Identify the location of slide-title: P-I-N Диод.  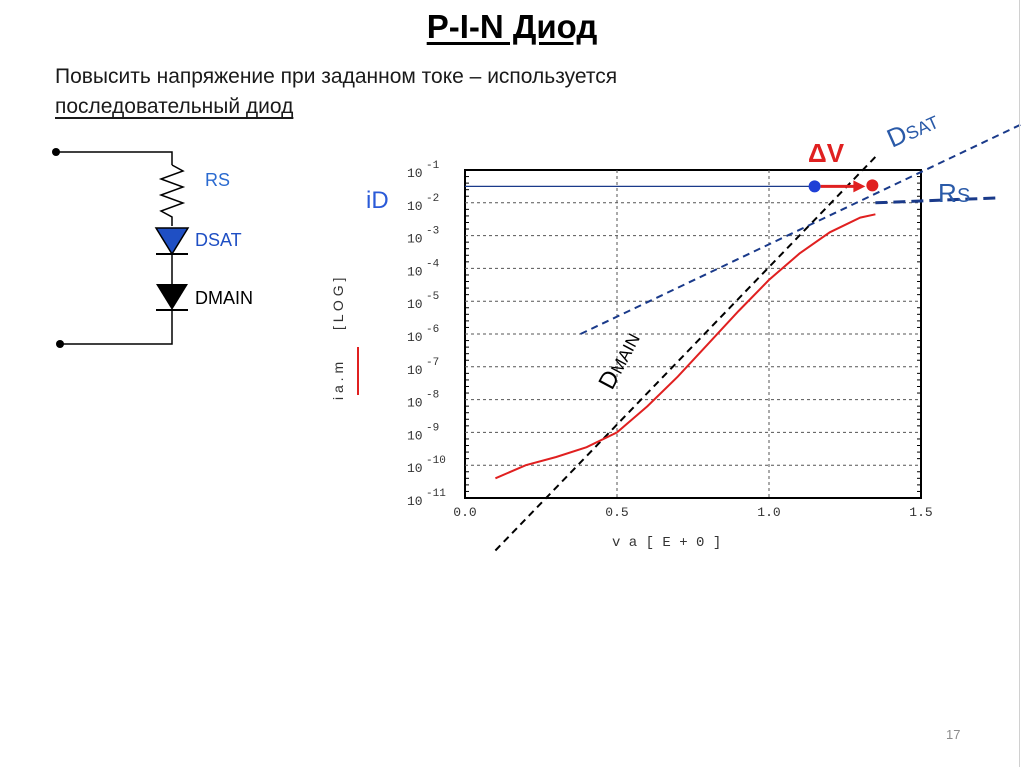
(512, 26).